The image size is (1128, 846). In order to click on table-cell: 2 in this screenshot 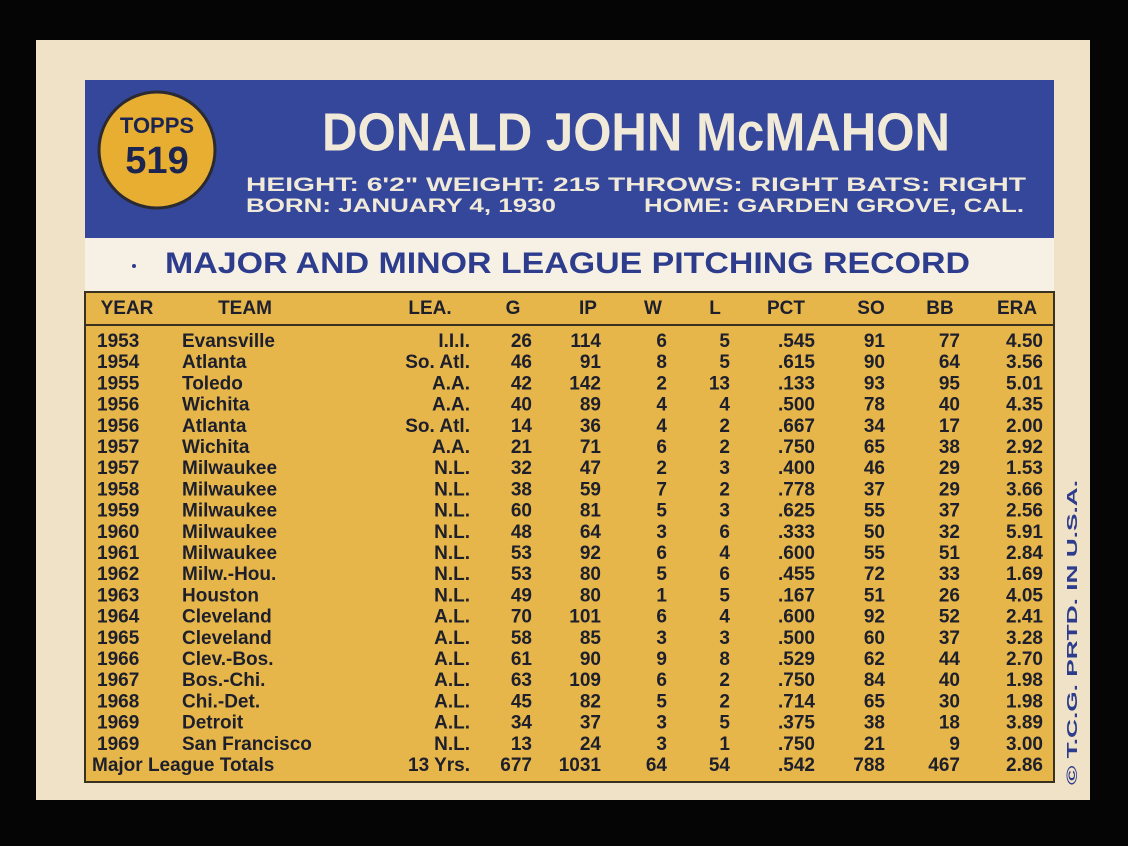, I will do `click(724, 680)`.